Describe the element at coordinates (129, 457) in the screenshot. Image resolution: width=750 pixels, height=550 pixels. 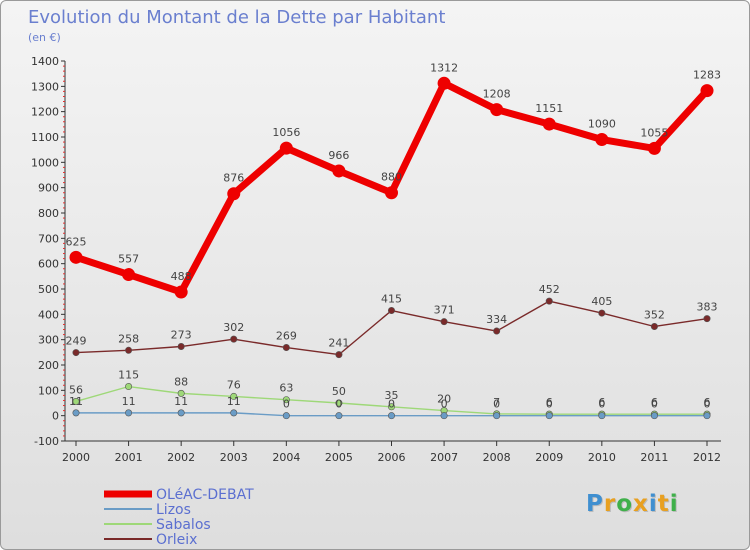
I see `x-tick-label: 2001` at that location.